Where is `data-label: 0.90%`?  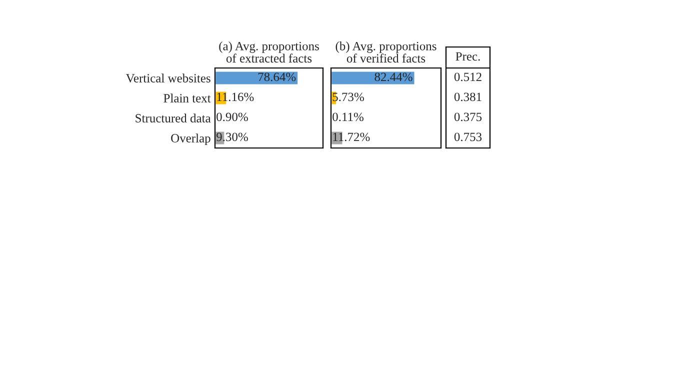 data-label: 0.90% is located at coordinates (232, 117).